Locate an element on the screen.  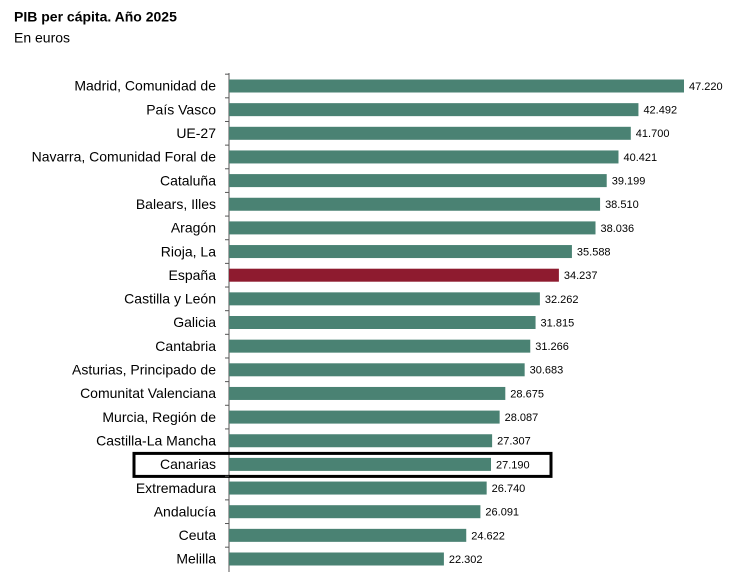
value-label: 30.683 is located at coordinates (547, 371).